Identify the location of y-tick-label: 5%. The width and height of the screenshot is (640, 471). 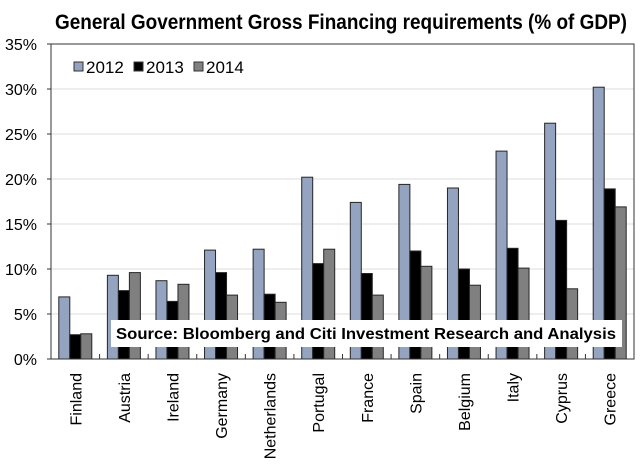
(25, 315).